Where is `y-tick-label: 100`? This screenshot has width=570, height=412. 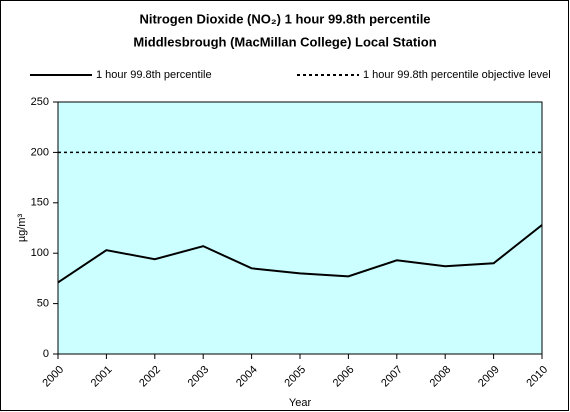
y-tick-label: 100 is located at coordinates (40, 253).